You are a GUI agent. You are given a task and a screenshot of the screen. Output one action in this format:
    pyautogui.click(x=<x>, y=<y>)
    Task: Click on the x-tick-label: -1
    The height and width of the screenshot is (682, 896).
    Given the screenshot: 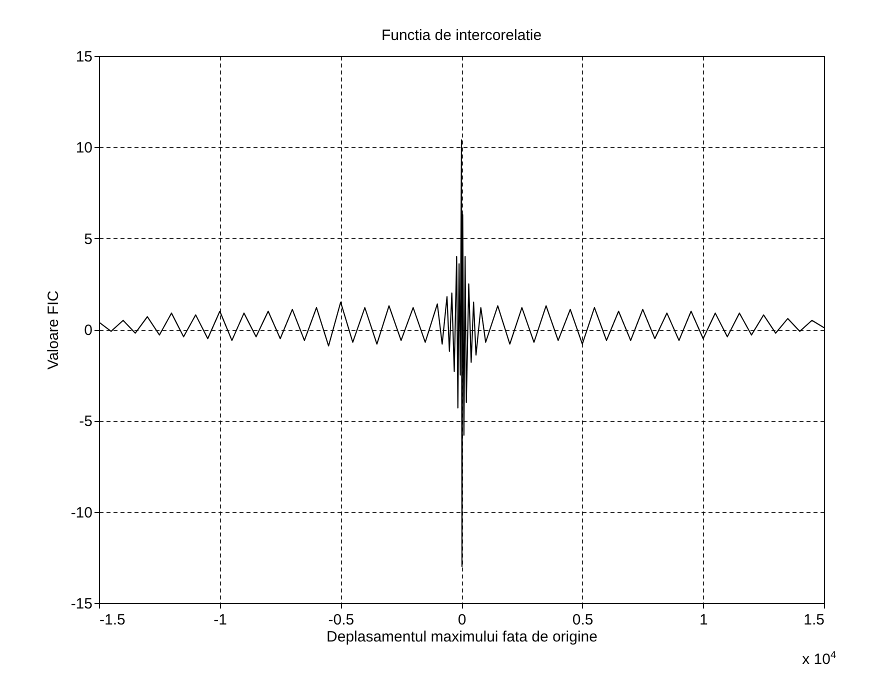 What is the action you would take?
    pyautogui.click(x=221, y=620)
    